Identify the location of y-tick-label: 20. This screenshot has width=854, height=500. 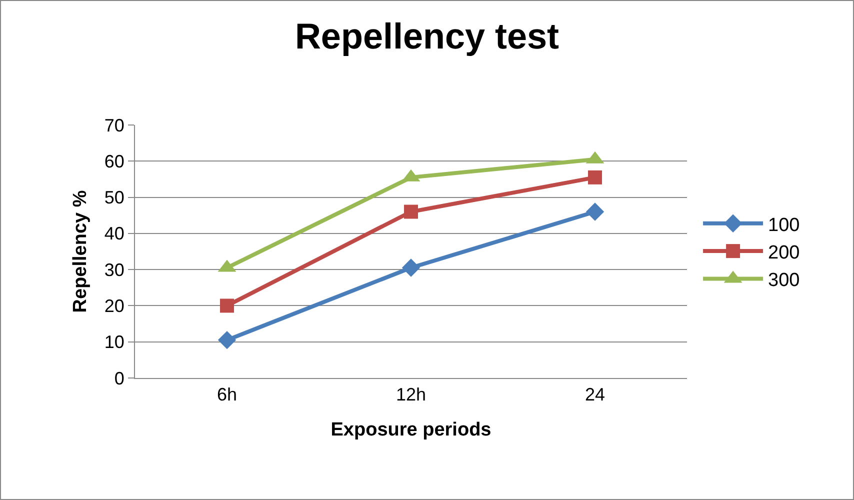
(114, 306).